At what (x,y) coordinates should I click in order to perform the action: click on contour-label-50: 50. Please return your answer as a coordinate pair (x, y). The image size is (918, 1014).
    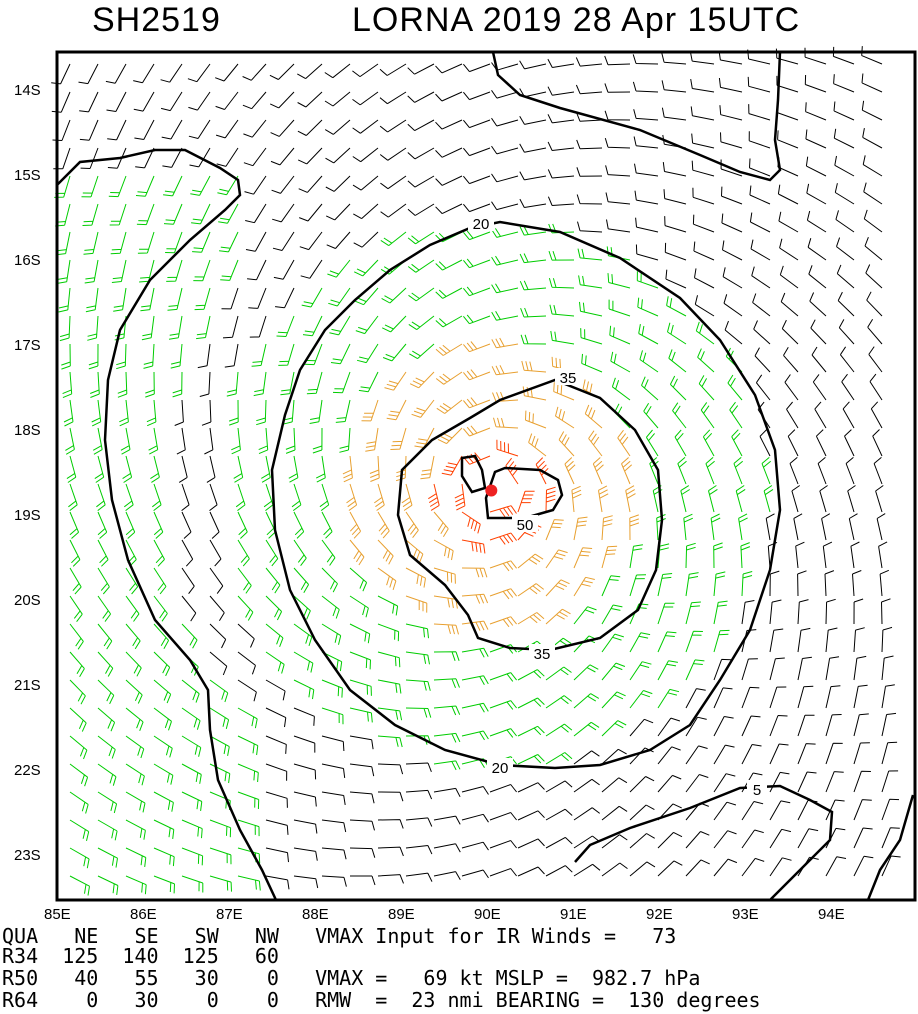
    Looking at the image, I should click on (525, 525).